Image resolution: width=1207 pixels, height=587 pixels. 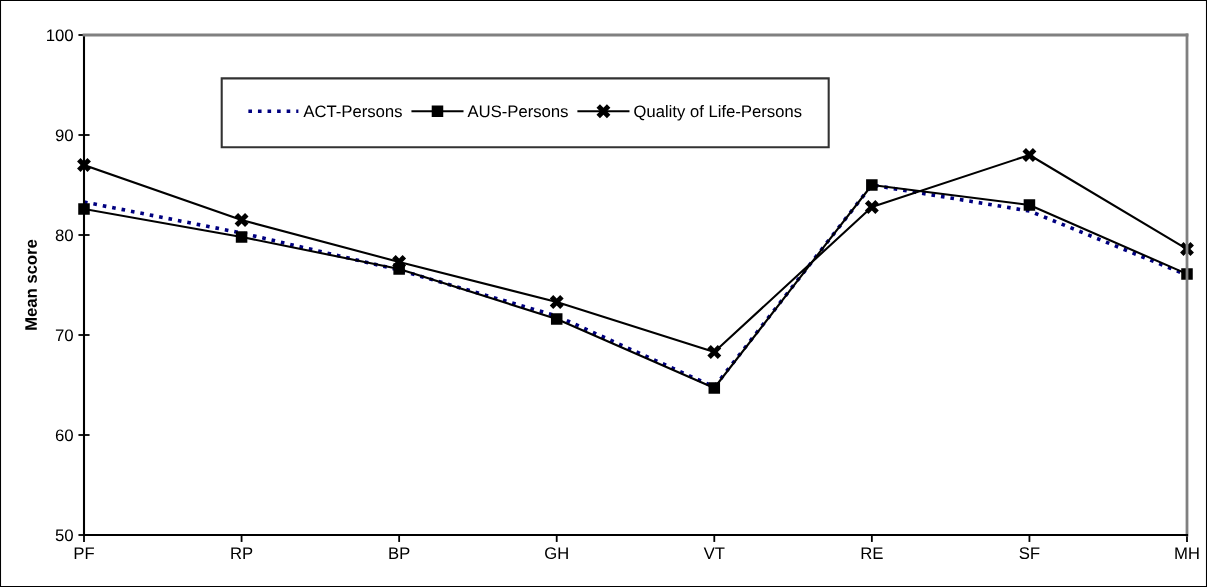 I want to click on legend-label: AUS-Persons, so click(x=517, y=111).